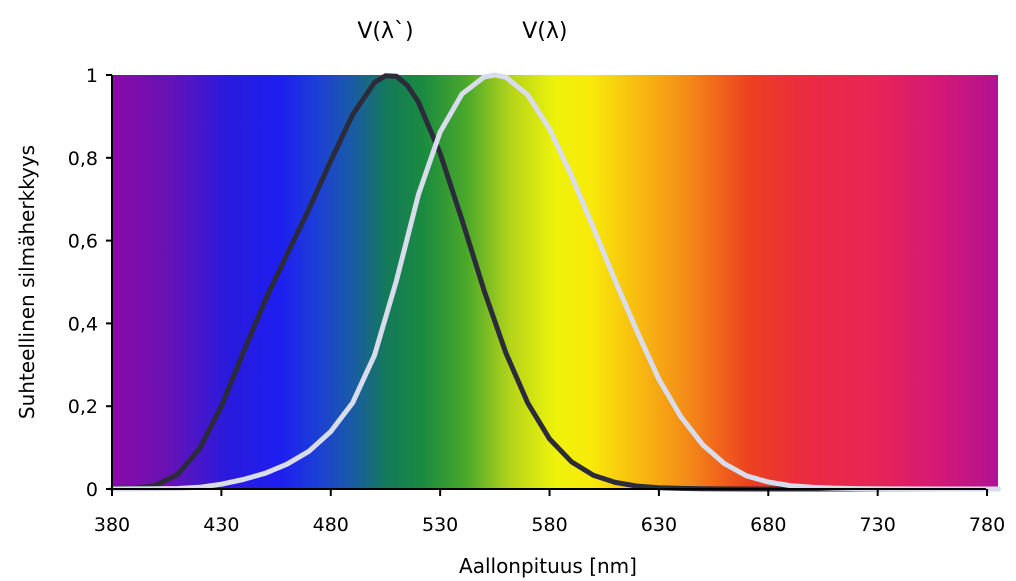 This screenshot has width=1016, height=581. Describe the element at coordinates (659, 525) in the screenshot. I see `x-tick-label: 630` at that location.